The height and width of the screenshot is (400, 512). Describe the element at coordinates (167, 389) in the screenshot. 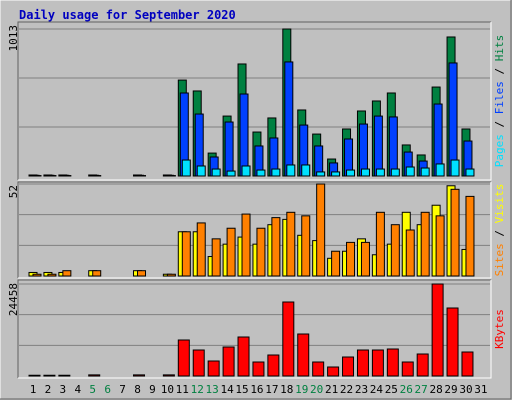

I see `x-tick-label: 10` at that location.